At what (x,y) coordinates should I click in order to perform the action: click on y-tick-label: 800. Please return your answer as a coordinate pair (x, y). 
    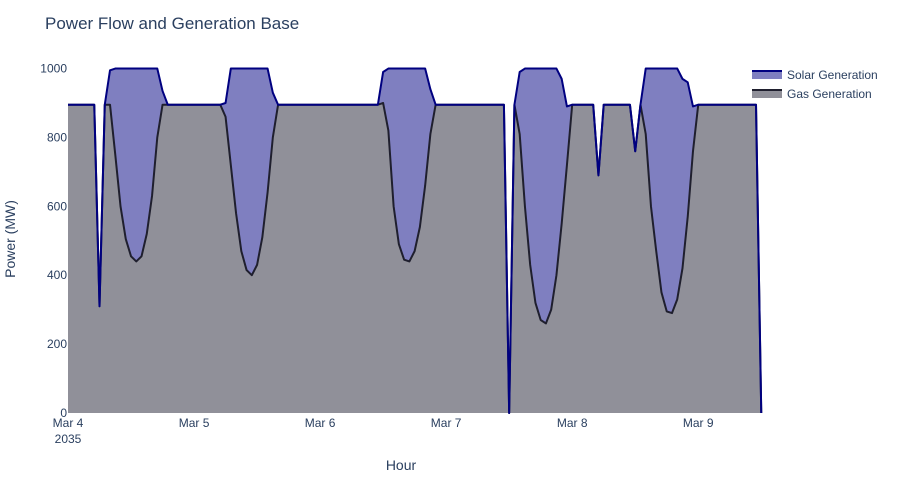
    Looking at the image, I should click on (57, 137).